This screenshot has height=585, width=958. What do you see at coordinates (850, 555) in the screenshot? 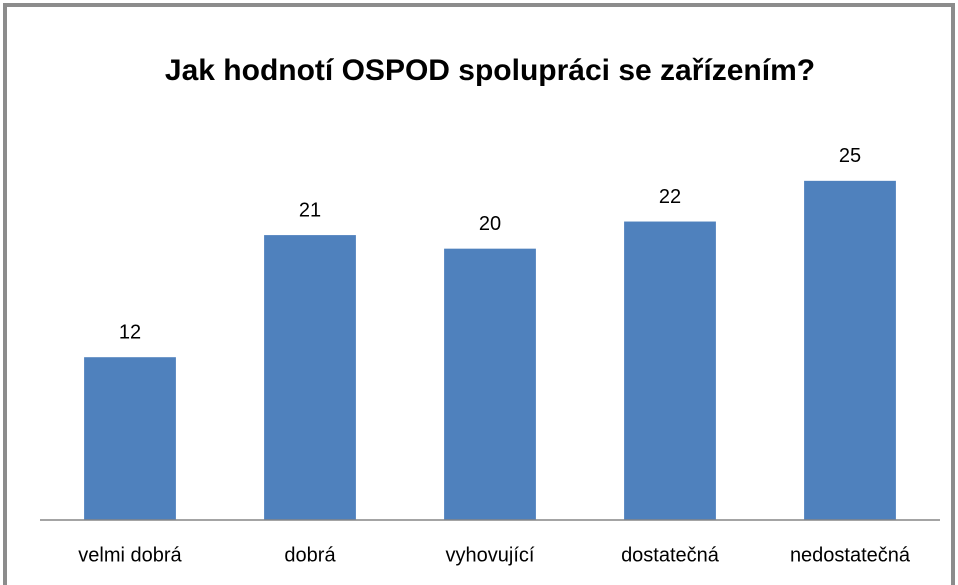
I see `x-tick-label: nedostatečná` at bounding box center [850, 555].